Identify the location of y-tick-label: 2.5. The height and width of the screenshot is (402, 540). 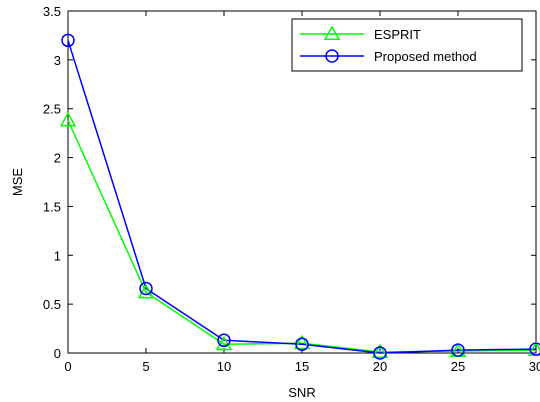
(52, 109).